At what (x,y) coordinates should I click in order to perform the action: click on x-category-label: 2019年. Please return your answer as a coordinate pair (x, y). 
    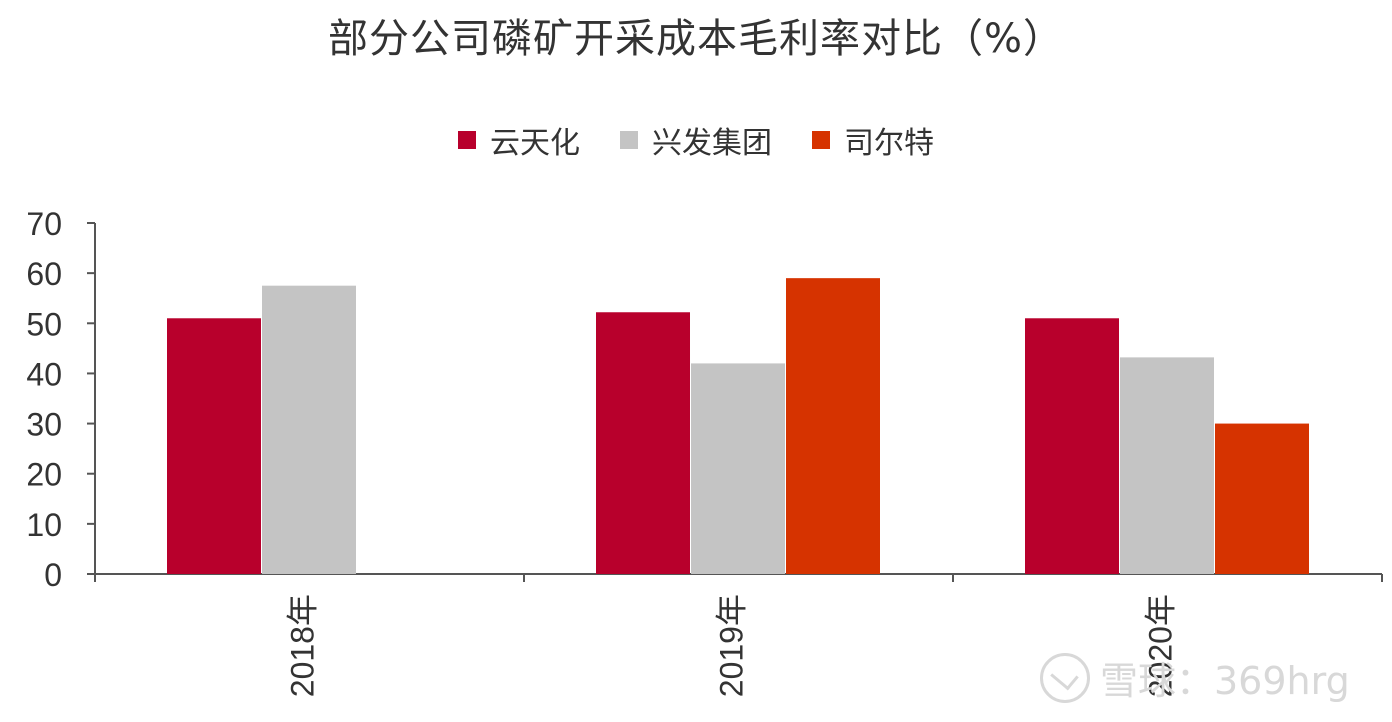
    Looking at the image, I should click on (732, 645).